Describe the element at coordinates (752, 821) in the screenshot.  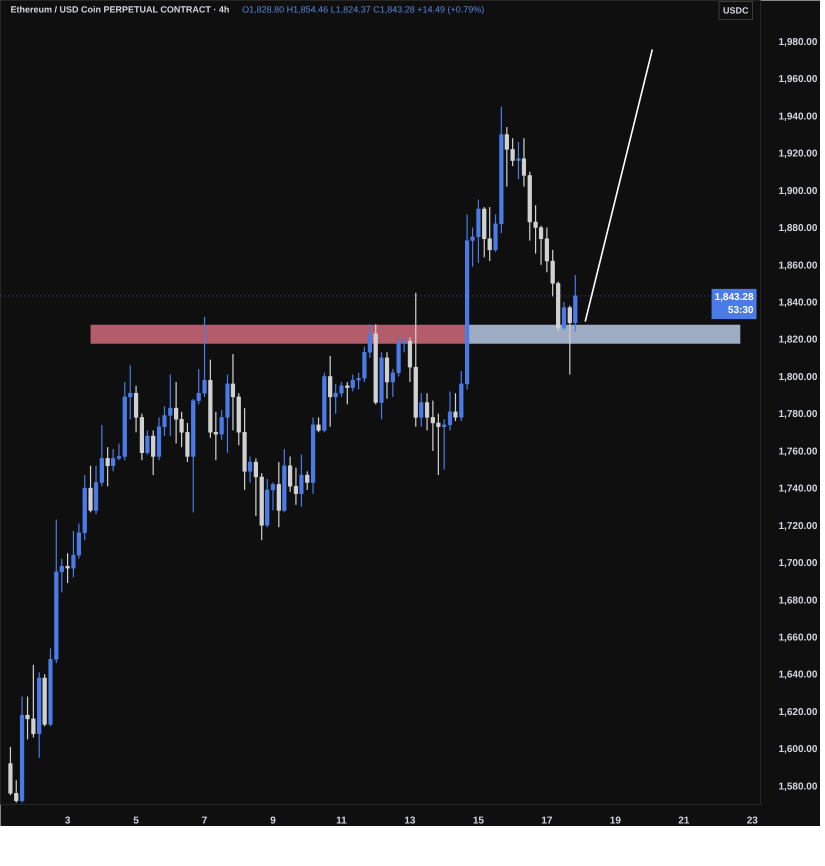
I see `x-tick-label: 23` at that location.